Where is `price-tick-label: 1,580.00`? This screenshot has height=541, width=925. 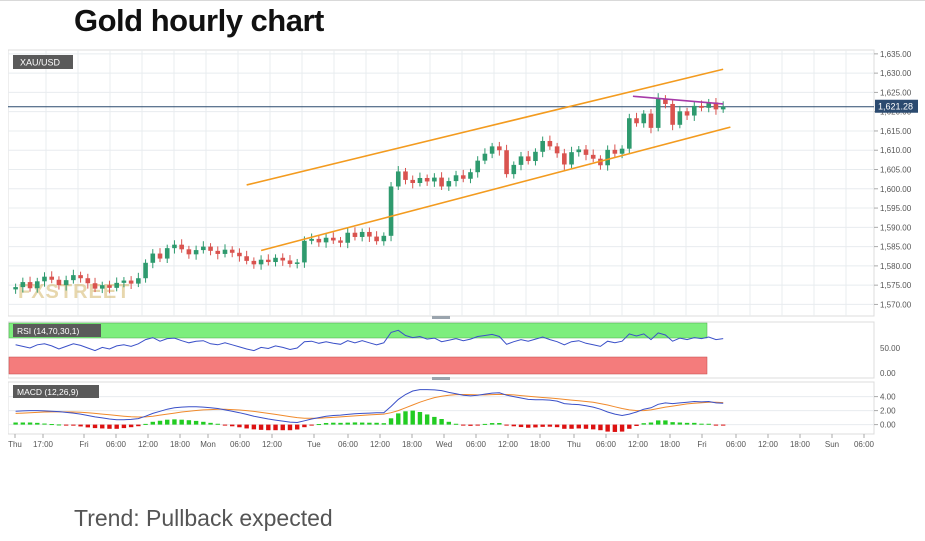 price-tick-label: 1,580.00 is located at coordinates (896, 266).